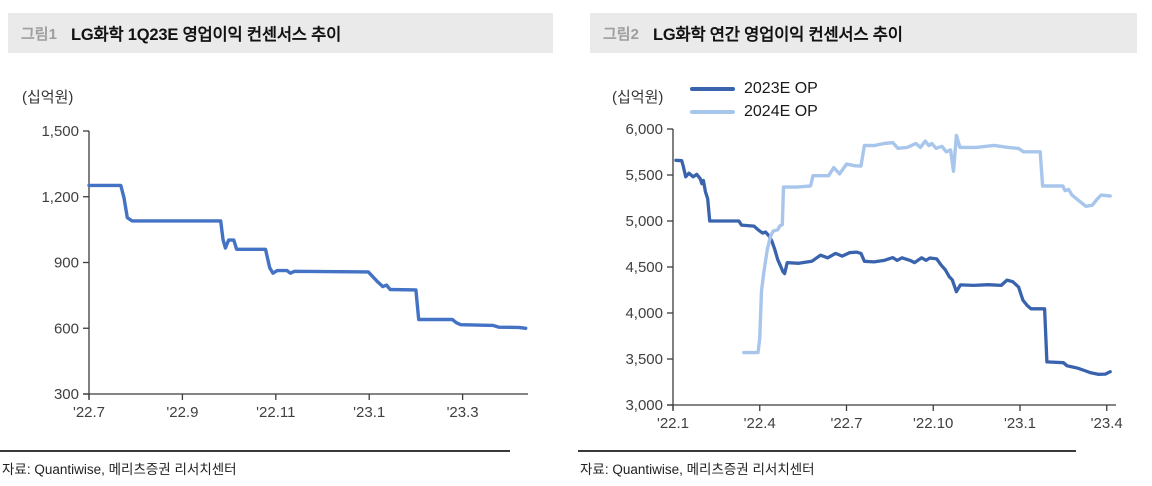 The height and width of the screenshot is (486, 1152). What do you see at coordinates (673, 423) in the screenshot?
I see `svg-text: '22.1` at bounding box center [673, 423].